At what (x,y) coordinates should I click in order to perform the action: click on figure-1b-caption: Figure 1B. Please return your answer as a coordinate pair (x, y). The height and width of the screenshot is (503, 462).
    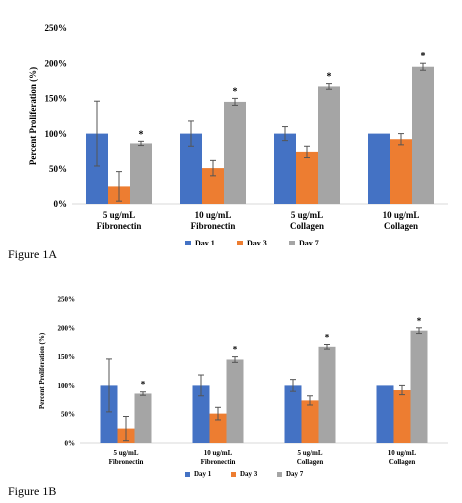
    Looking at the image, I should click on (32, 491).